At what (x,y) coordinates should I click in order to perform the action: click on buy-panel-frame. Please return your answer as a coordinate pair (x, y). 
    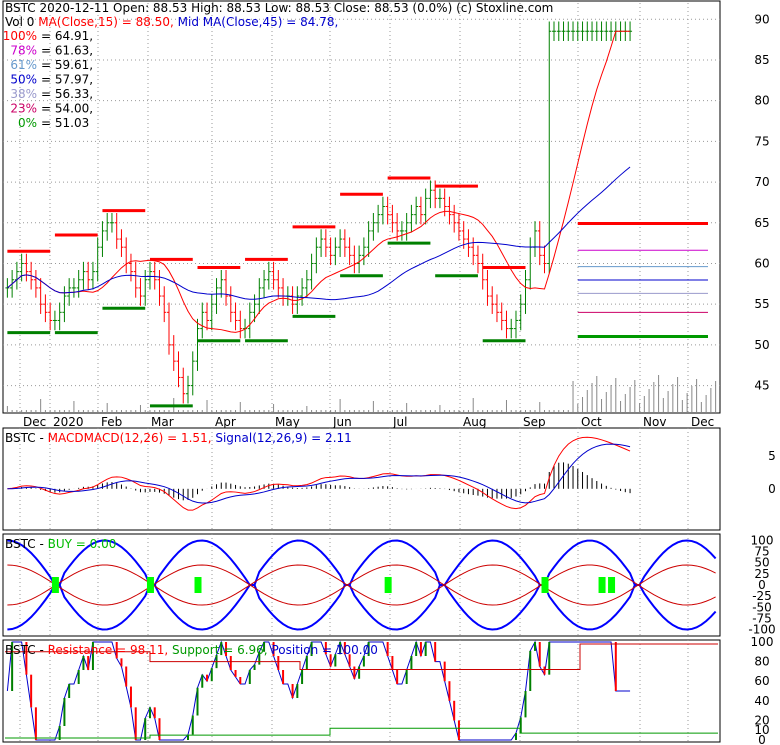
    Looking at the image, I should click on (361, 585).